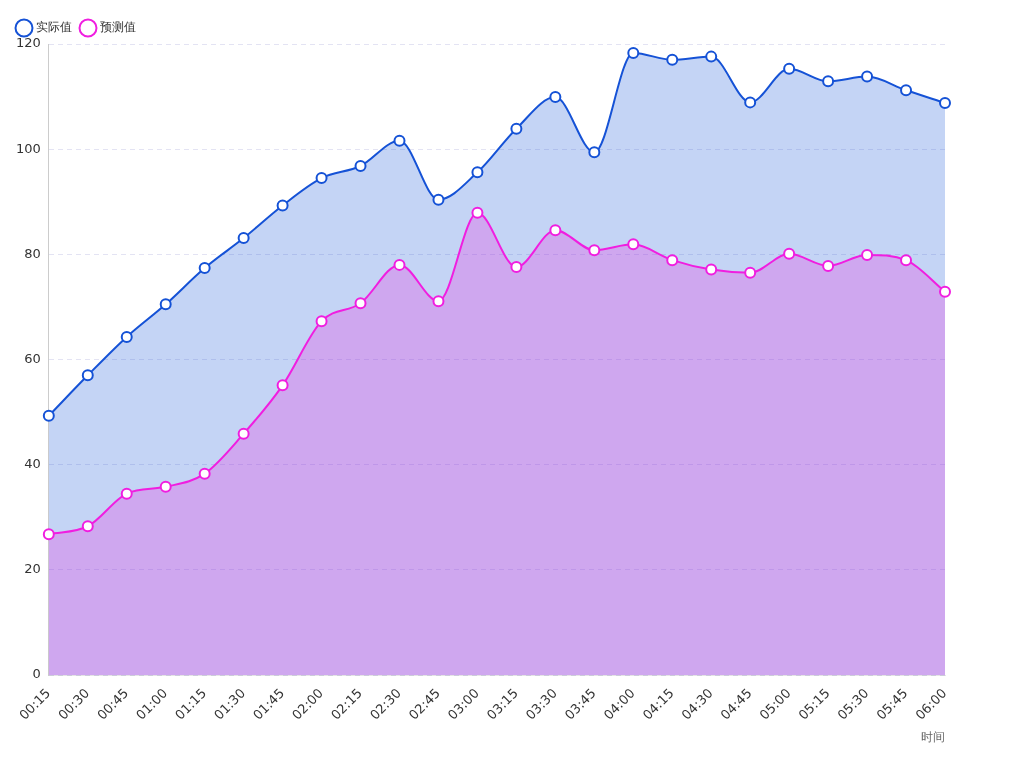  Describe the element at coordinates (28, 148) in the screenshot. I see `y-tick-label: 100` at that location.